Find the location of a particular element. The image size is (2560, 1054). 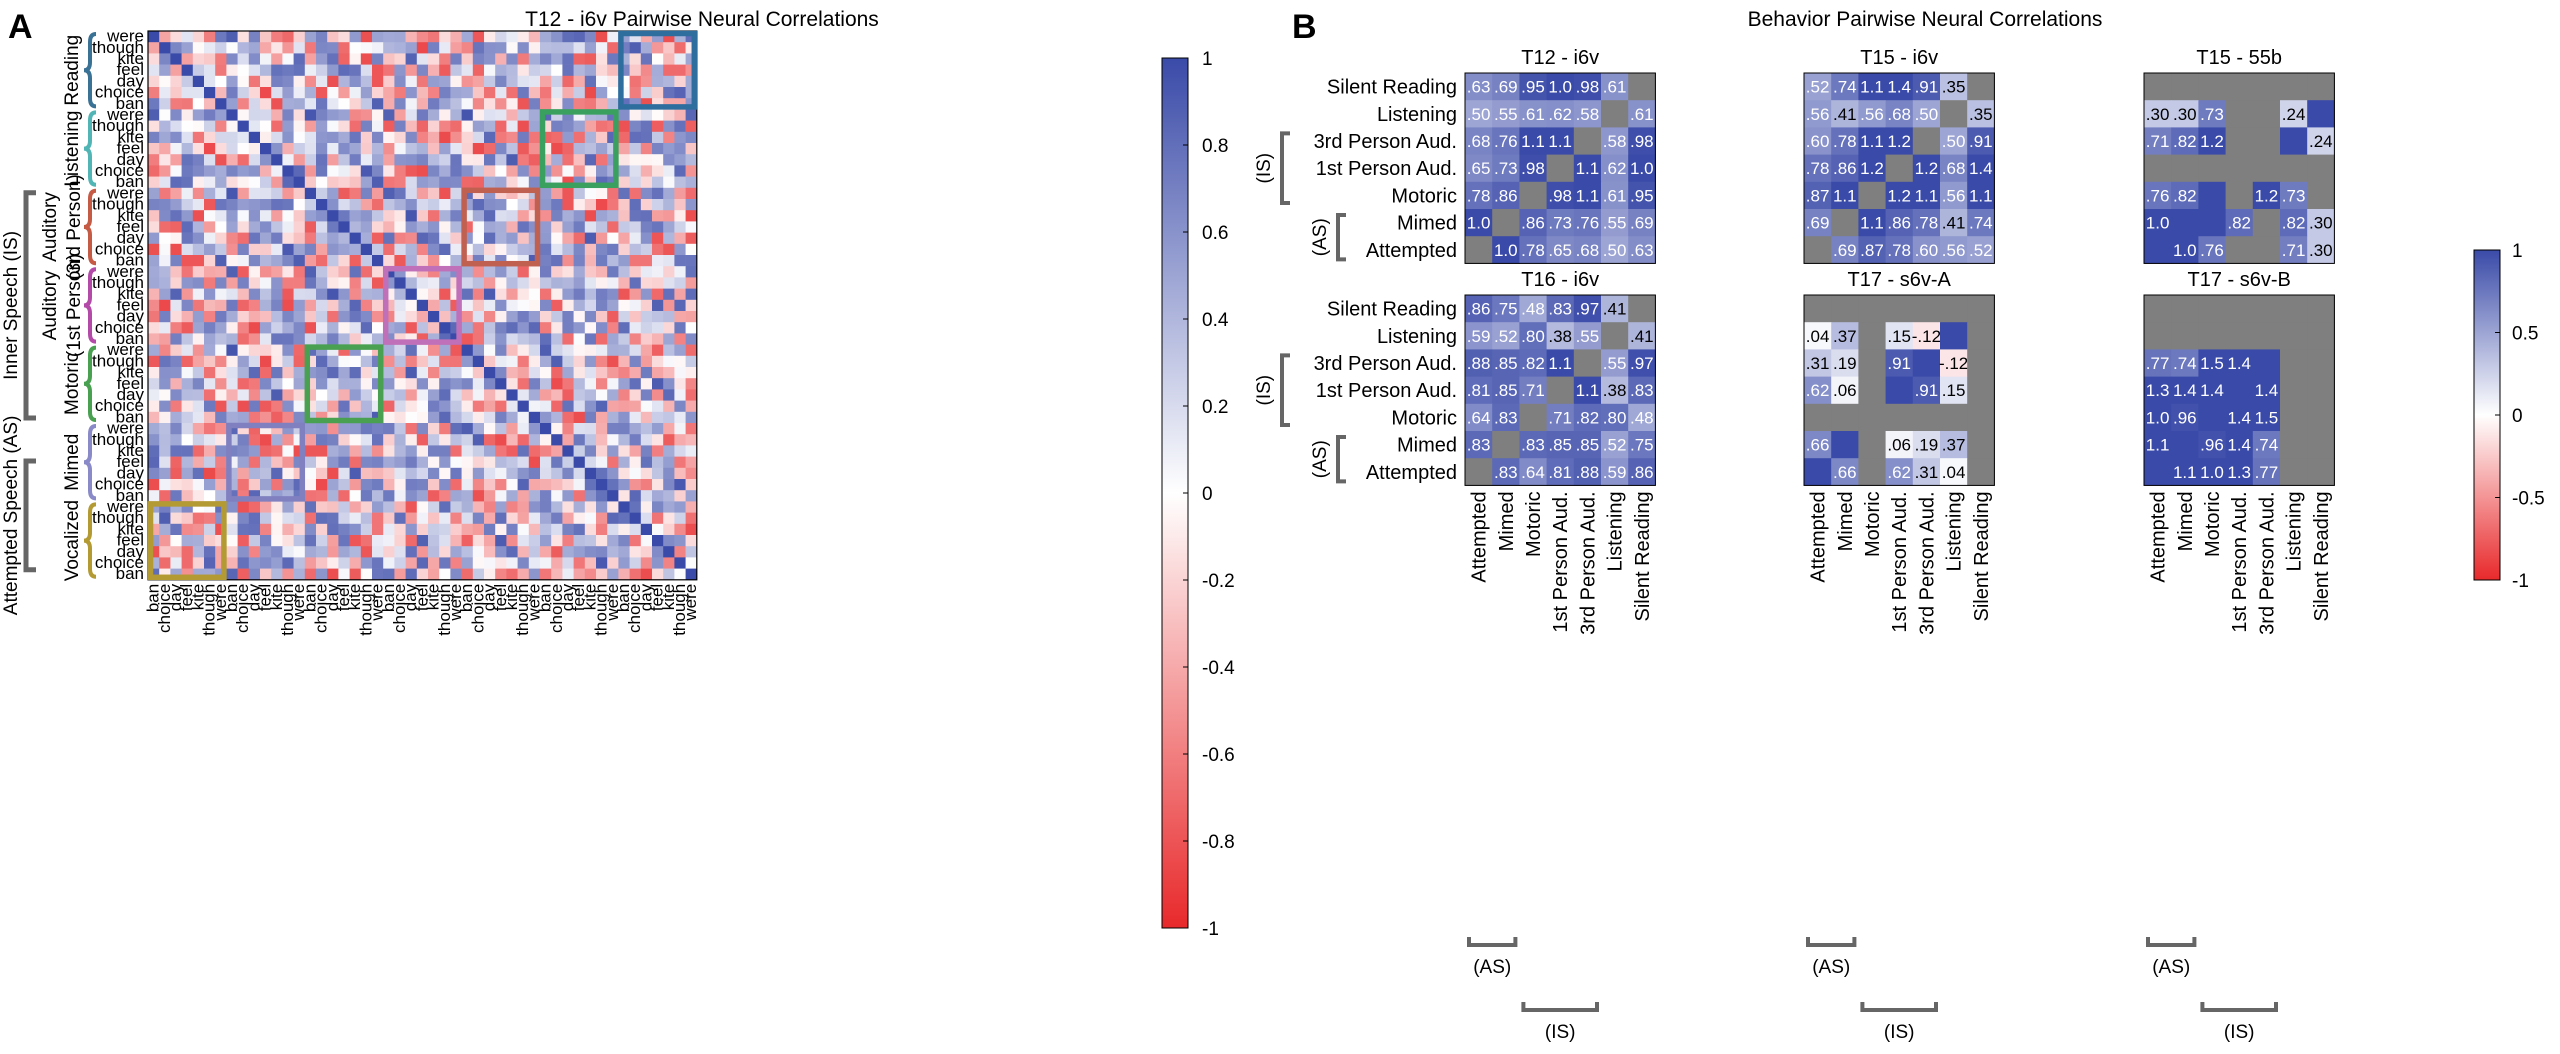

diagonal-block-box is located at coordinates (344, 384).